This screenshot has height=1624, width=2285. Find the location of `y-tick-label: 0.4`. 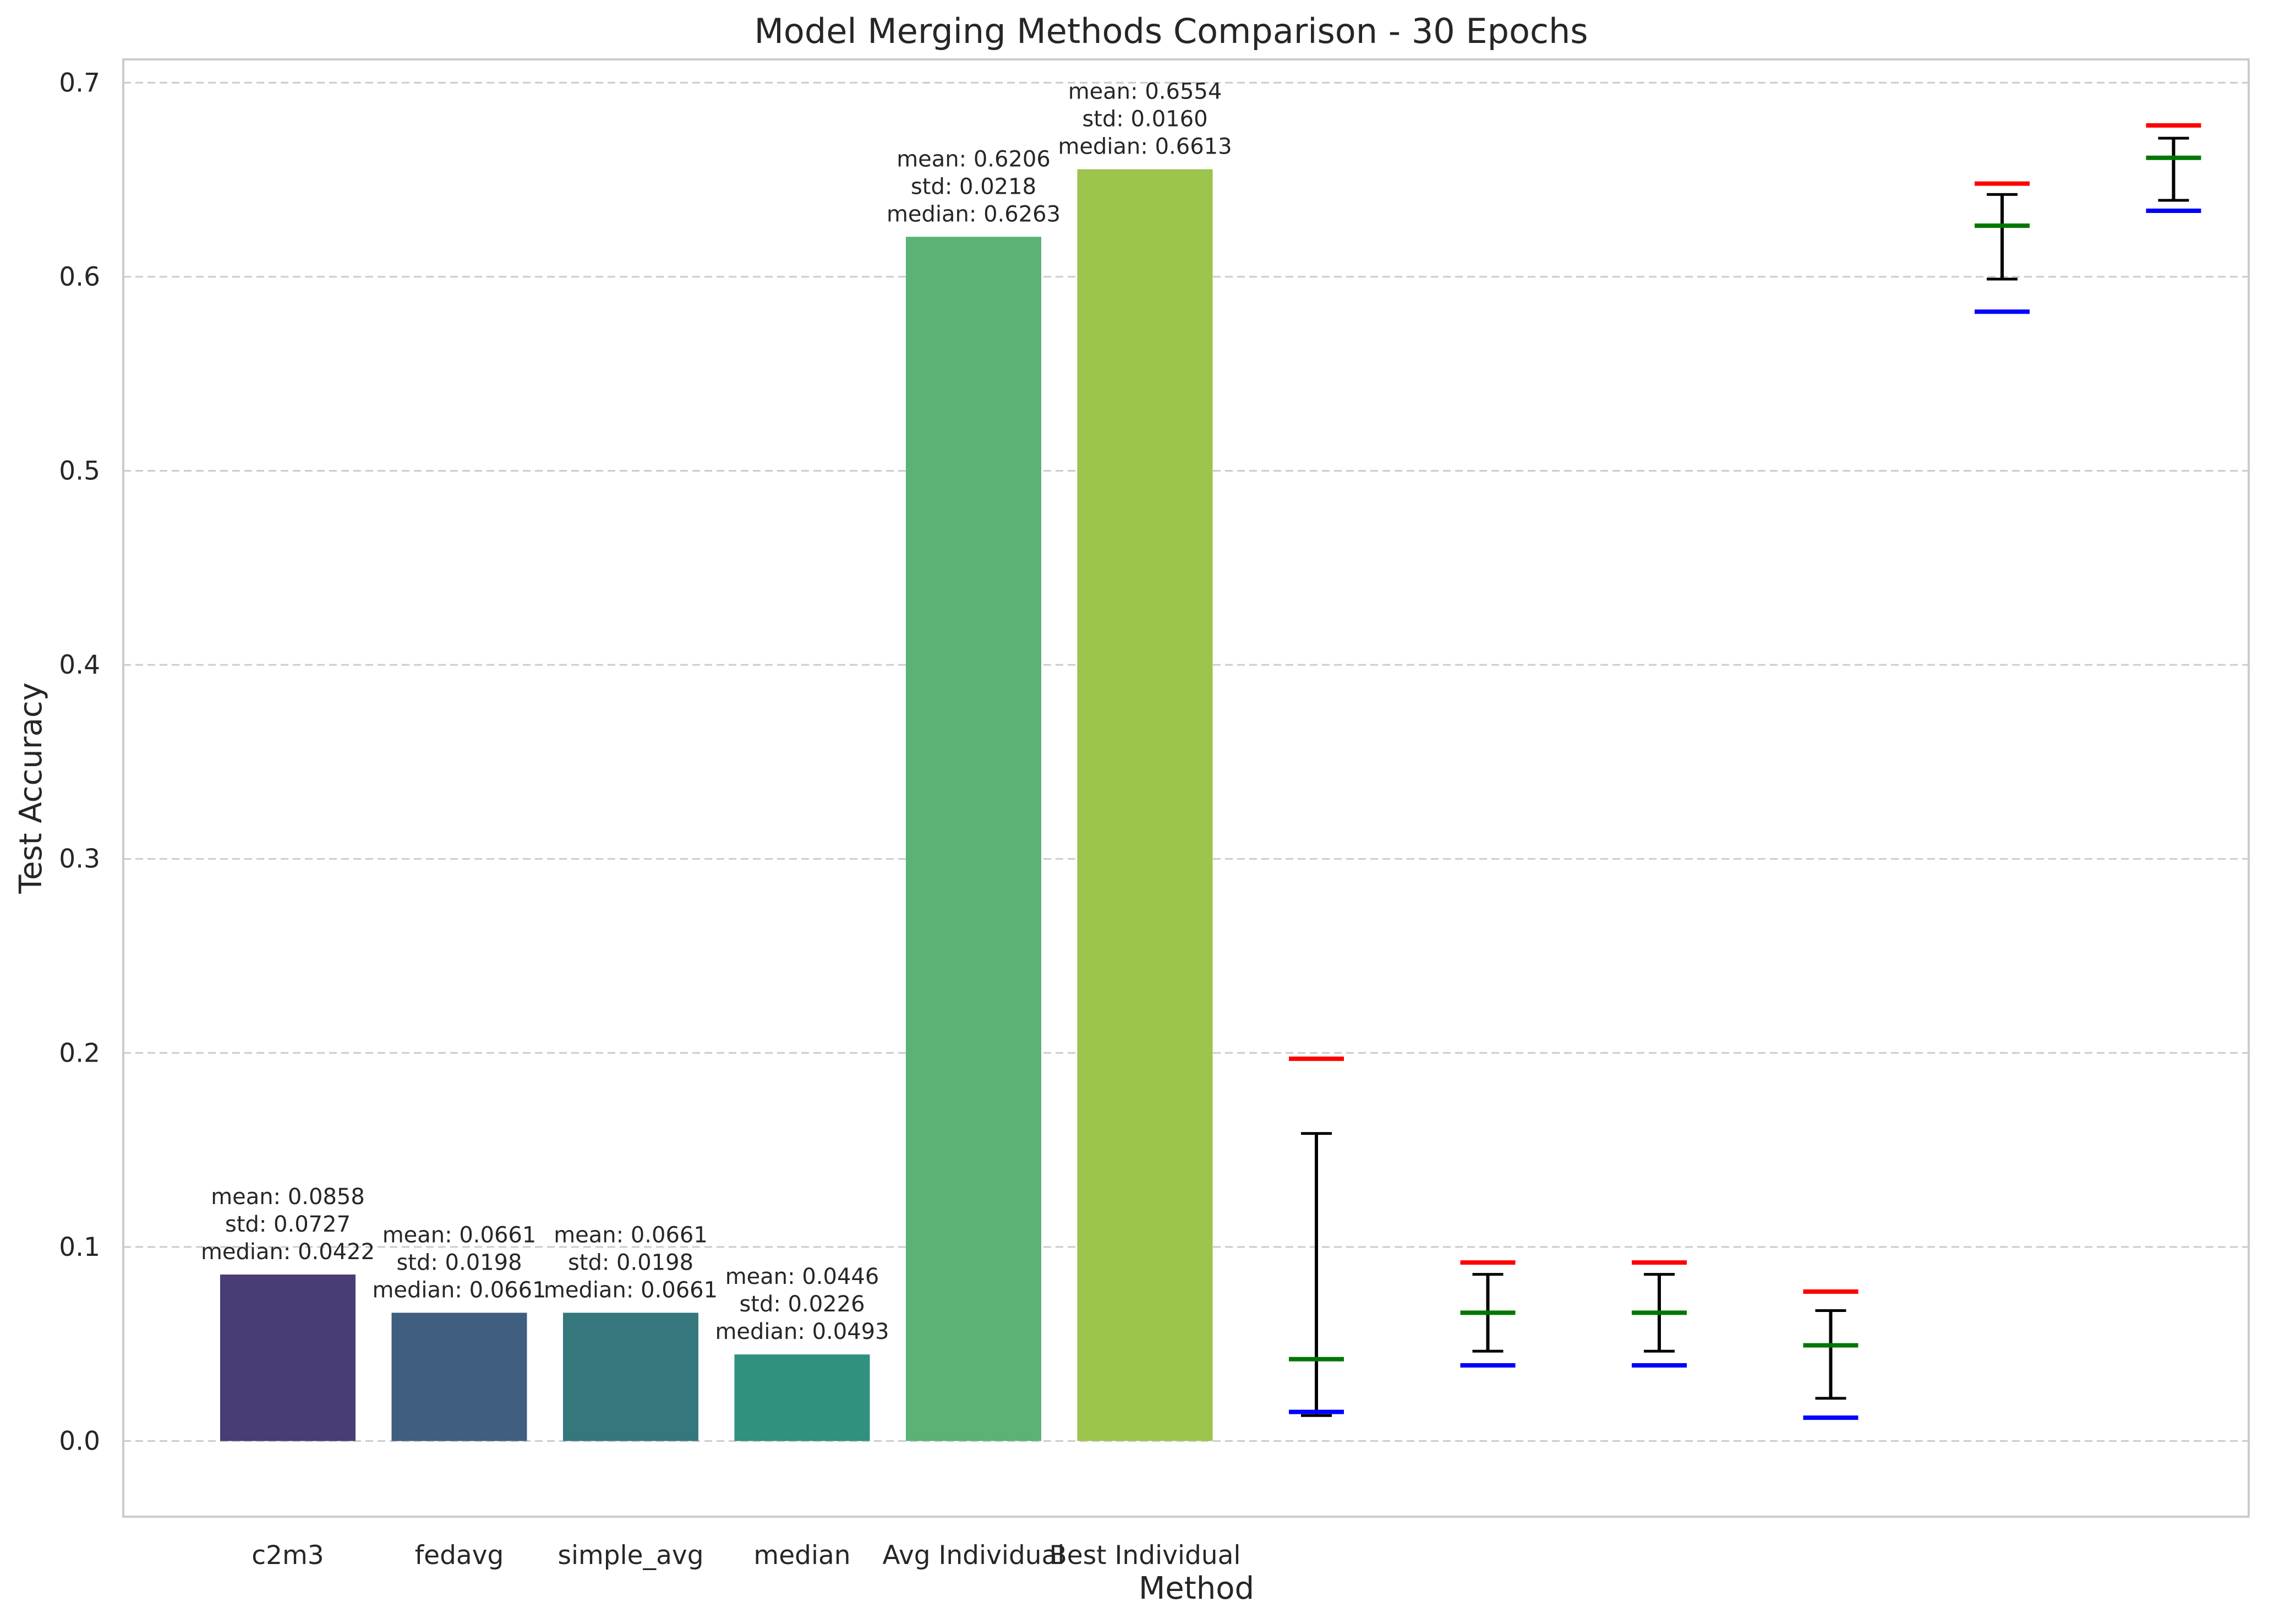

y-tick-label: 0.4 is located at coordinates (79, 665).